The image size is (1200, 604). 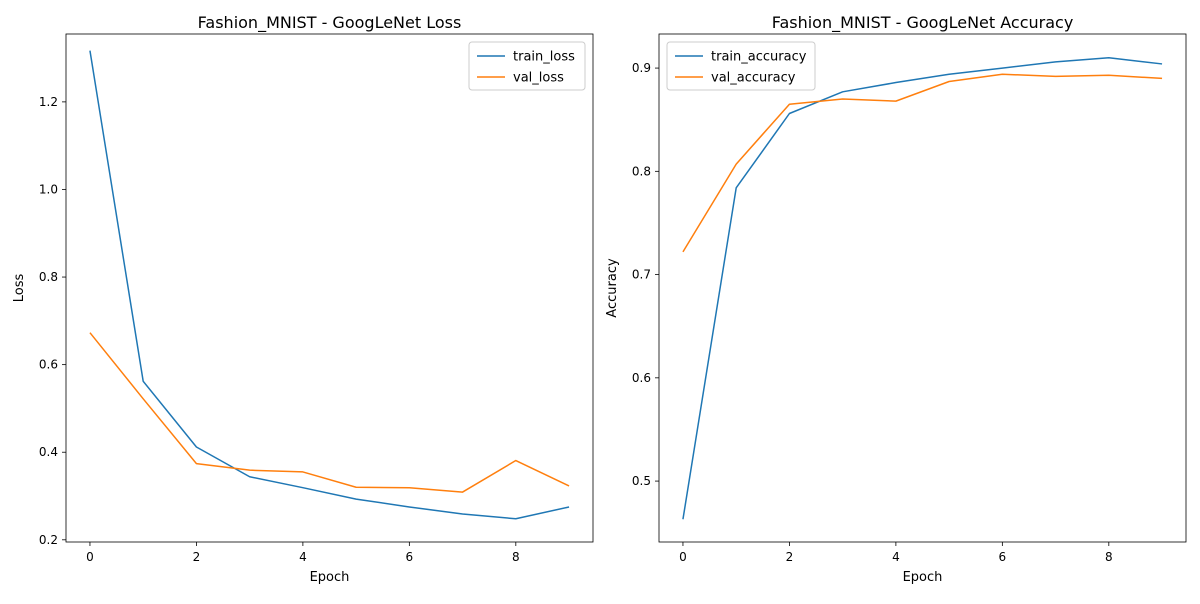 What do you see at coordinates (19, 288) in the screenshot?
I see `y-axis-label: Loss` at bounding box center [19, 288].